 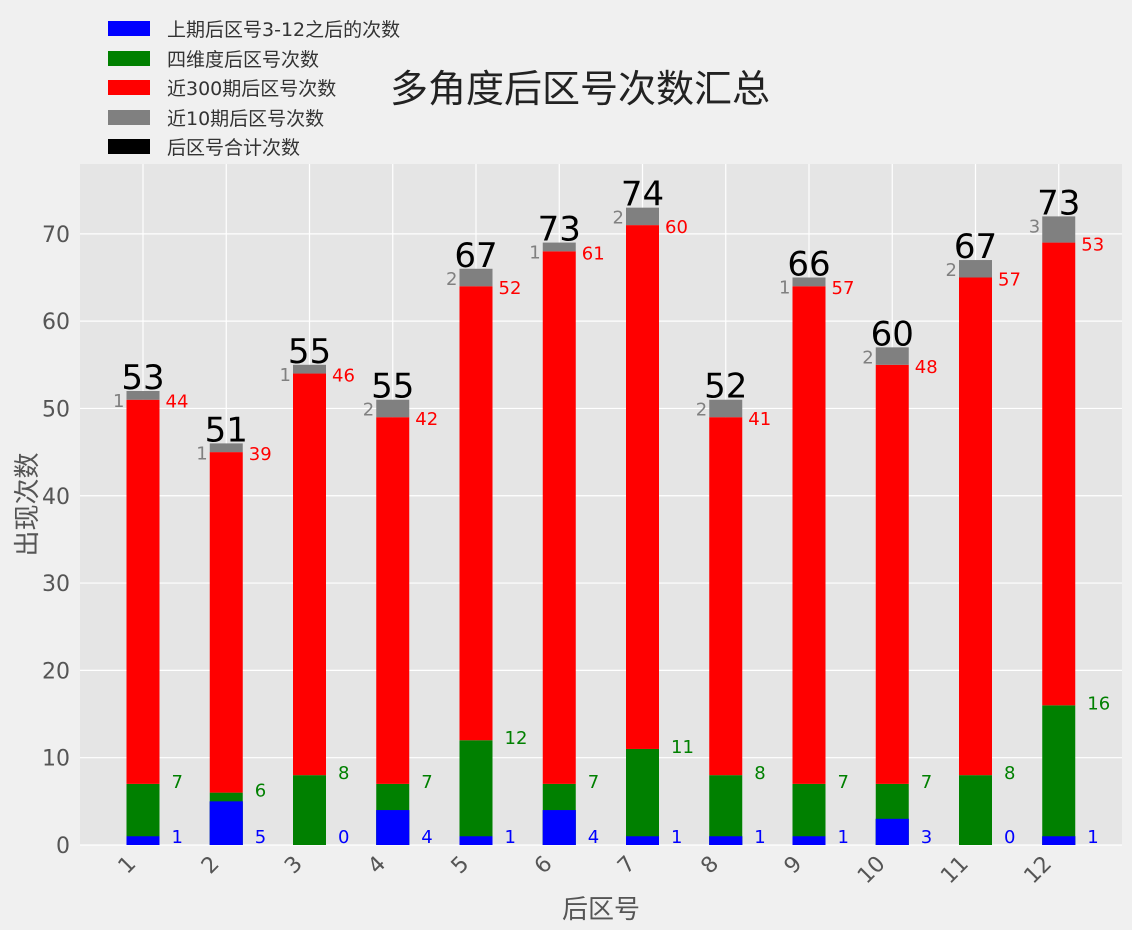 I want to click on data-label-total: 74, so click(x=642, y=195).